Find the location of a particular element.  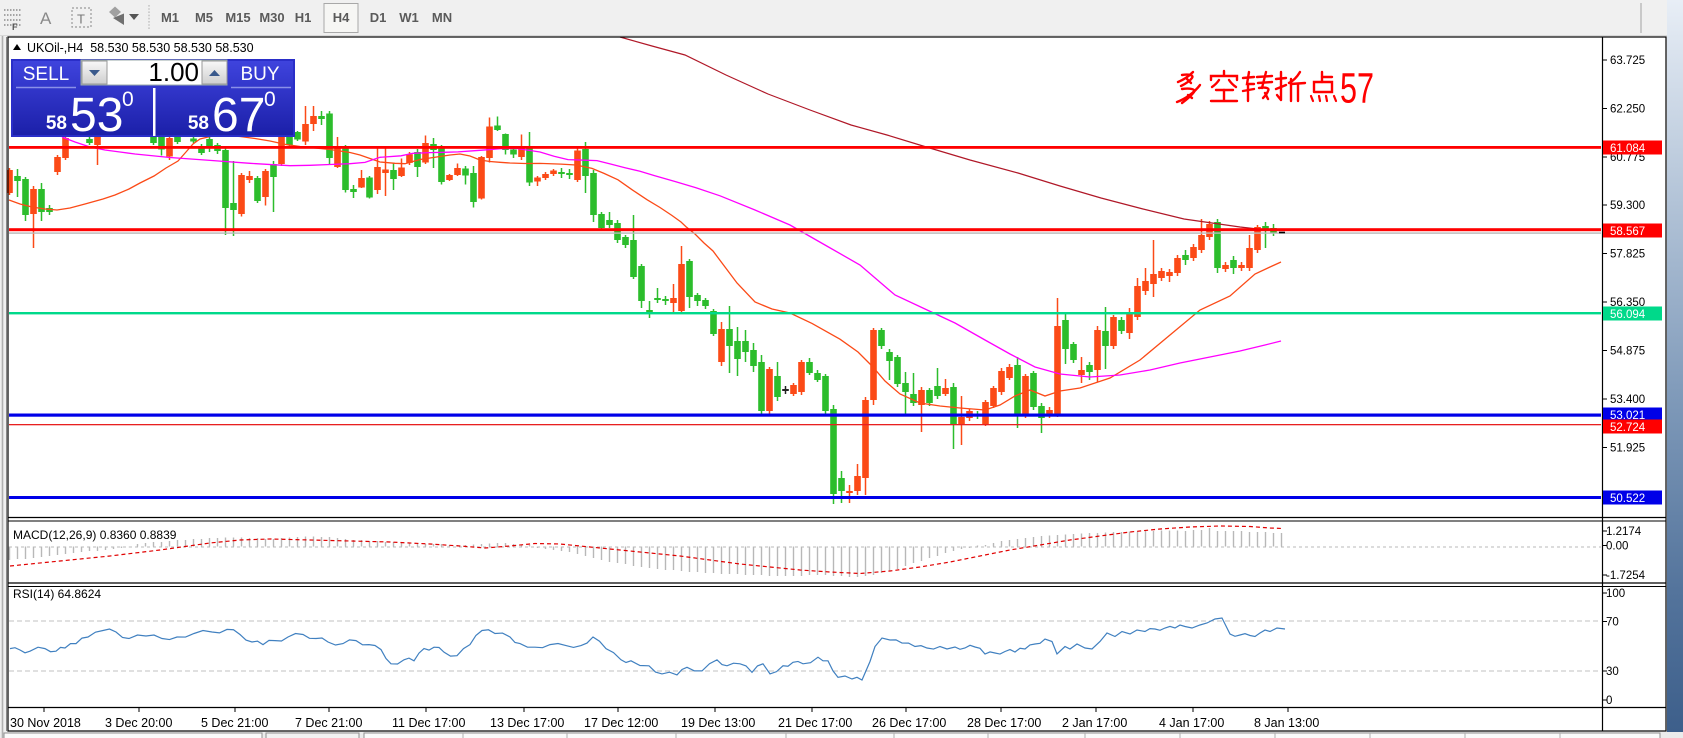

svg-text: 61.084 is located at coordinates (1628, 149).